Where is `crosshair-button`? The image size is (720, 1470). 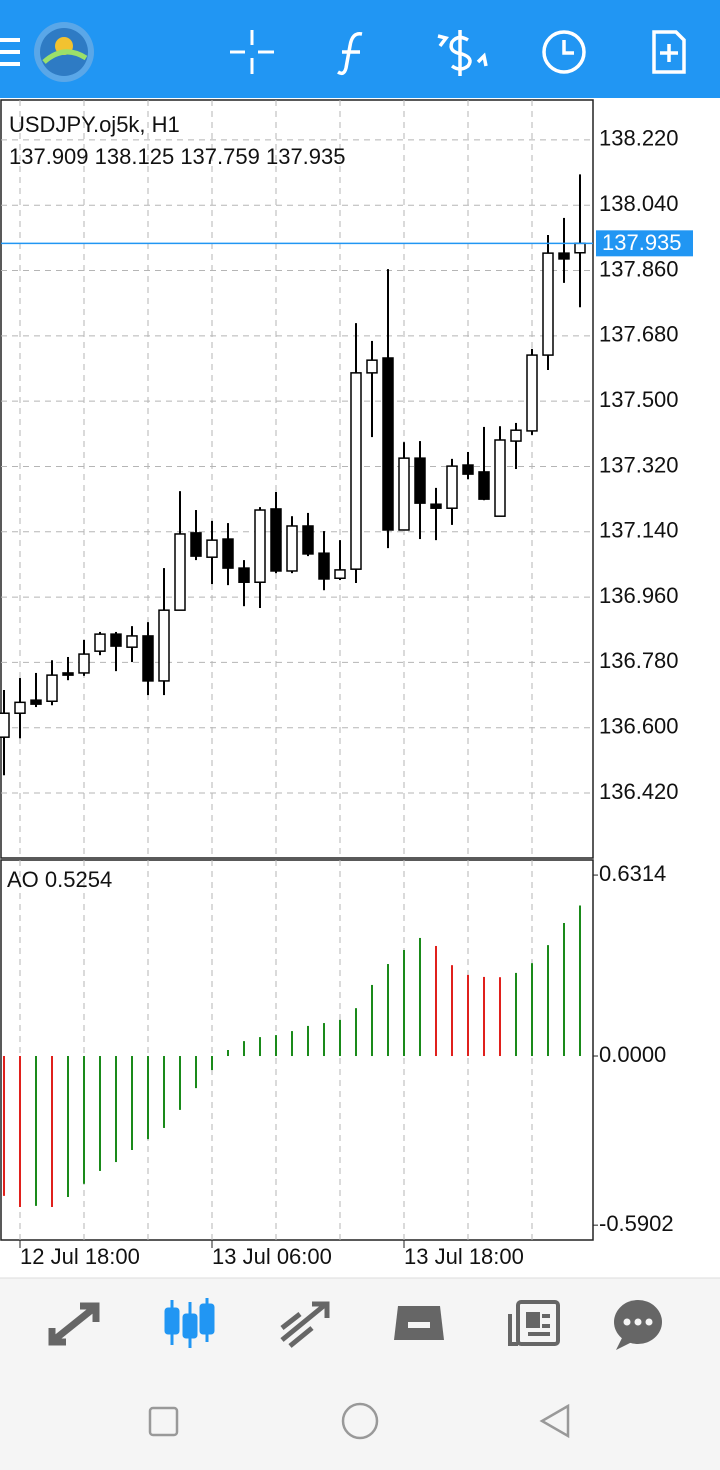 crosshair-button is located at coordinates (252, 52).